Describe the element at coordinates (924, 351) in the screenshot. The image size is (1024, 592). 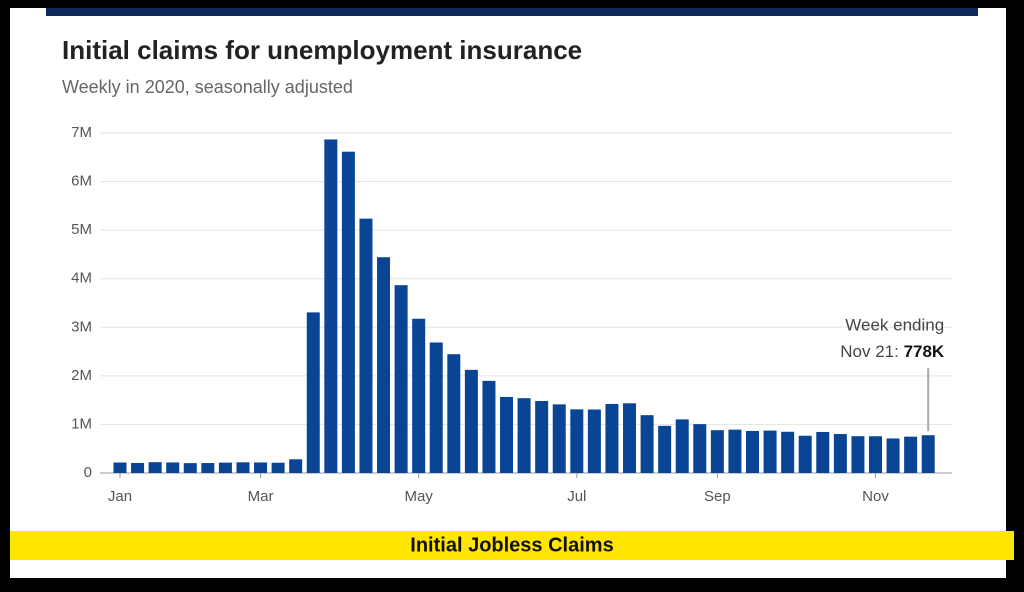
I see `value-label: 778K` at that location.